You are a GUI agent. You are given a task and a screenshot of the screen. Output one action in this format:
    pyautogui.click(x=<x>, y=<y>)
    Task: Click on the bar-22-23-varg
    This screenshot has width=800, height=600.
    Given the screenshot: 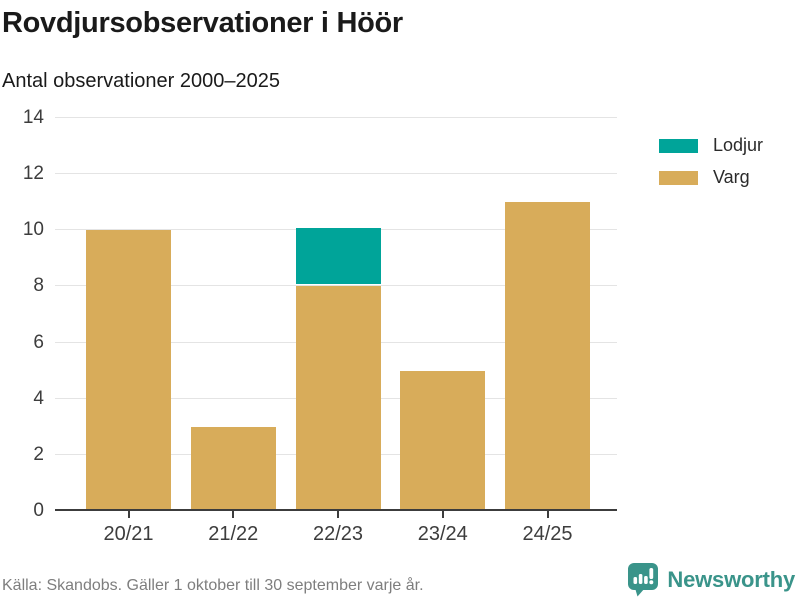 What is the action you would take?
    pyautogui.click(x=338, y=397)
    